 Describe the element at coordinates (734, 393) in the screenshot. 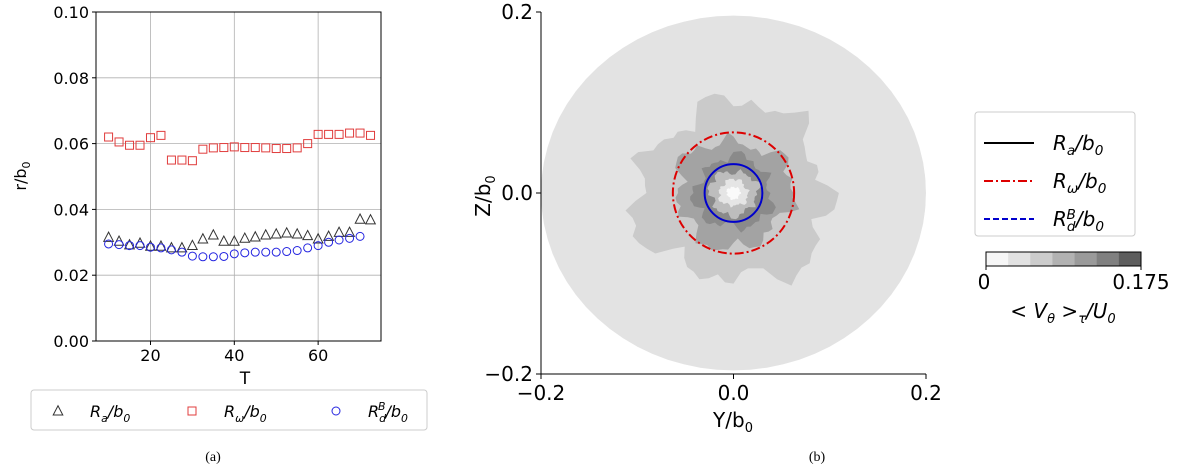

I see `x-tick-label: 0.0` at that location.